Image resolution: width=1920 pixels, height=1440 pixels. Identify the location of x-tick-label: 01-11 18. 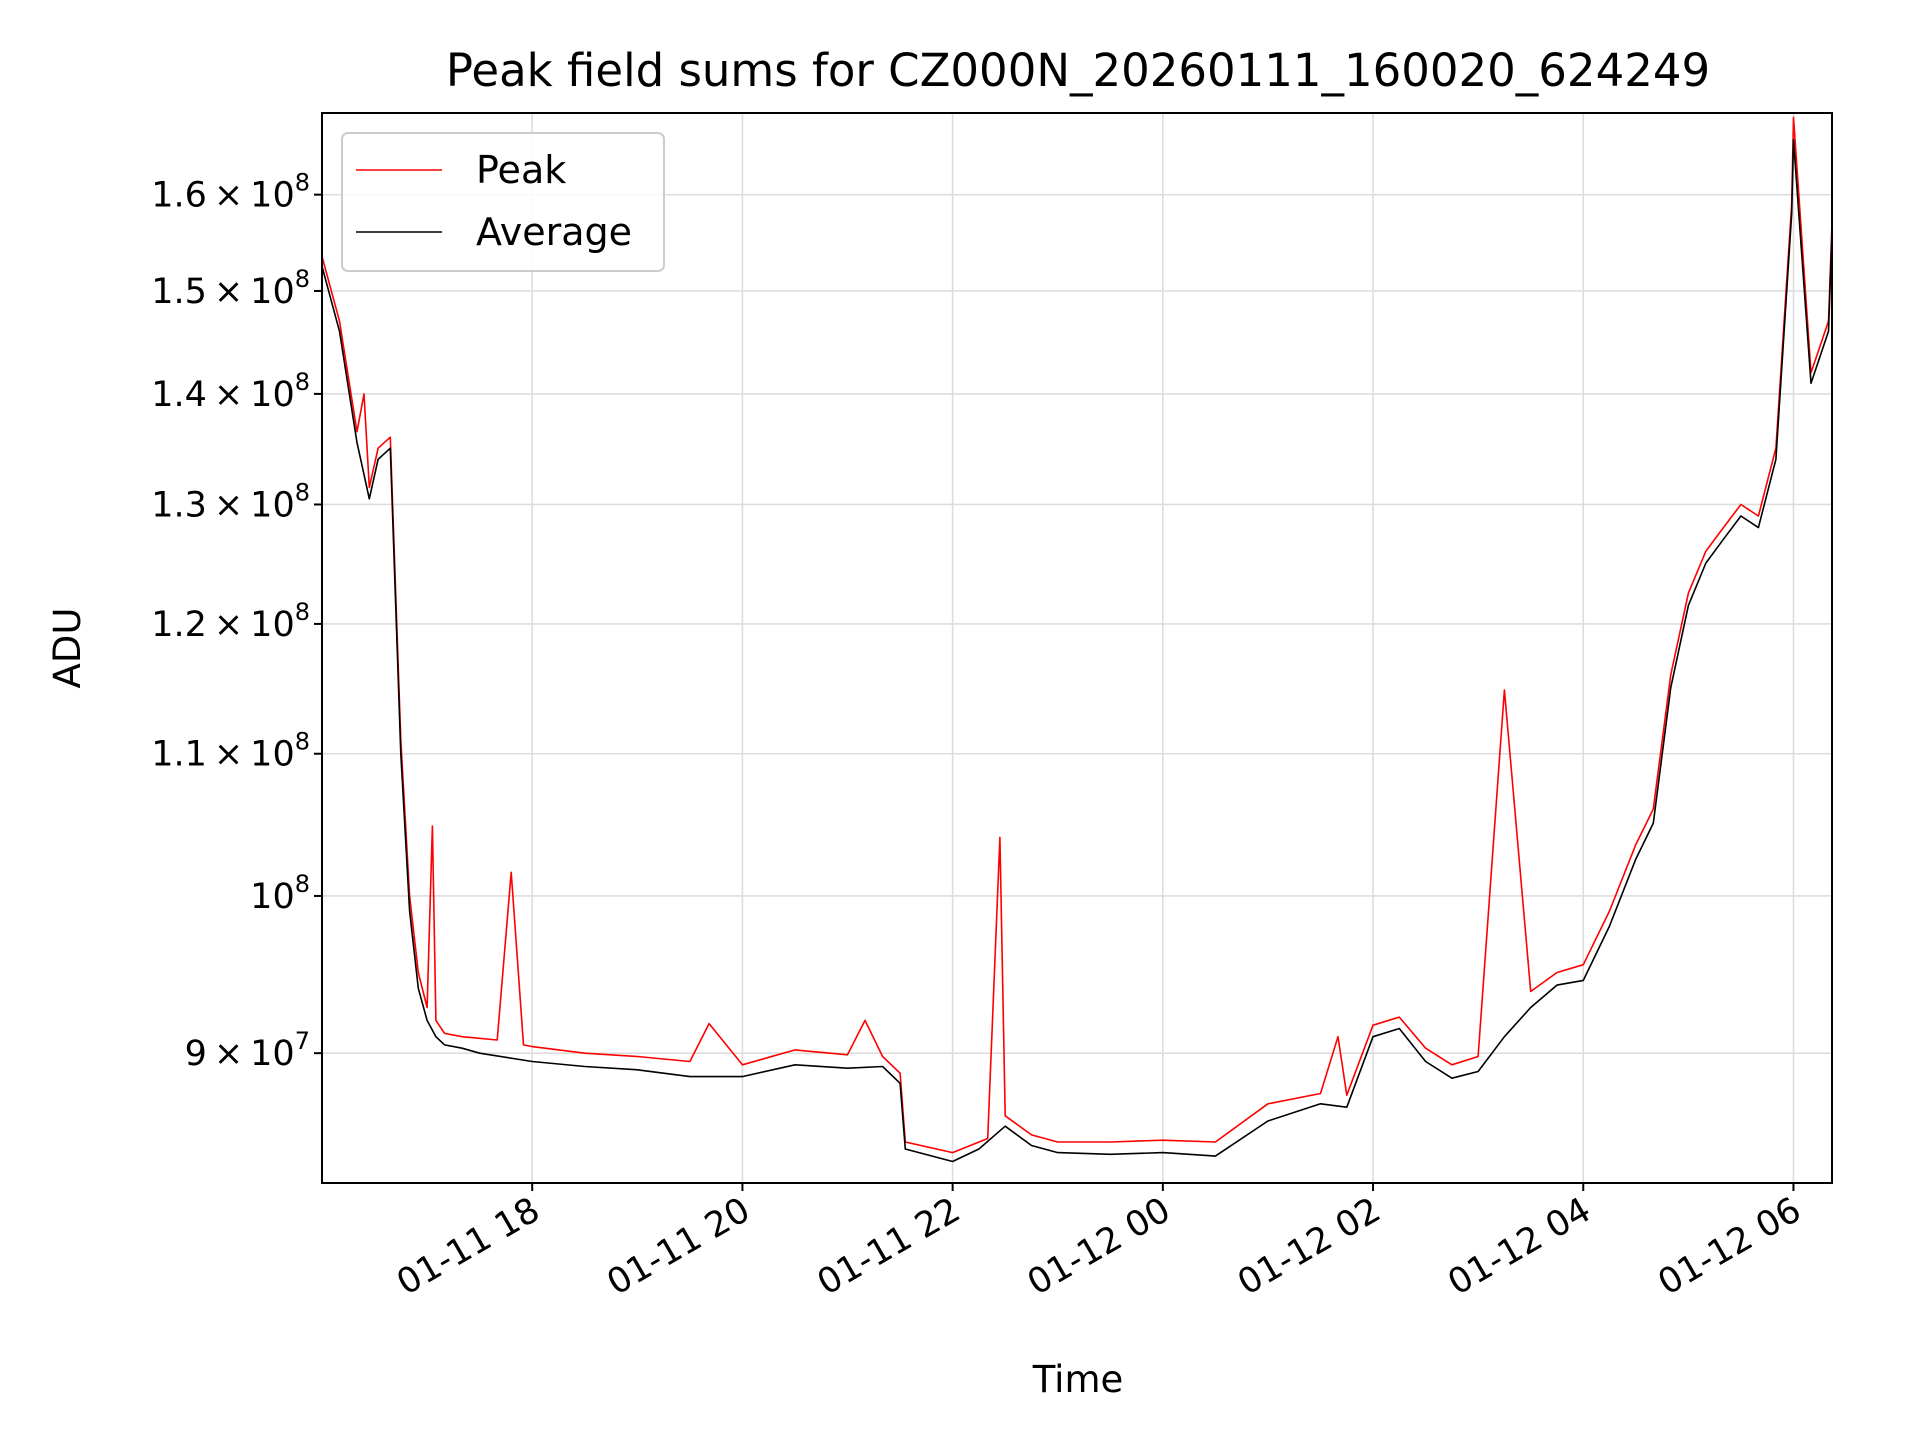
(468, 1246).